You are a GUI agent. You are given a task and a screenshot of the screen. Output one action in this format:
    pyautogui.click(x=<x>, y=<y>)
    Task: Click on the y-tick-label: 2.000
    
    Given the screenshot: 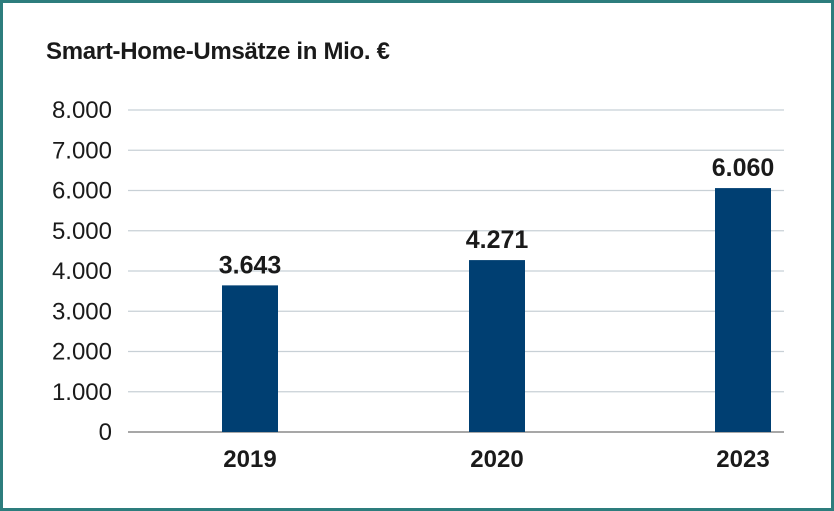 What is the action you would take?
    pyautogui.click(x=82, y=352)
    